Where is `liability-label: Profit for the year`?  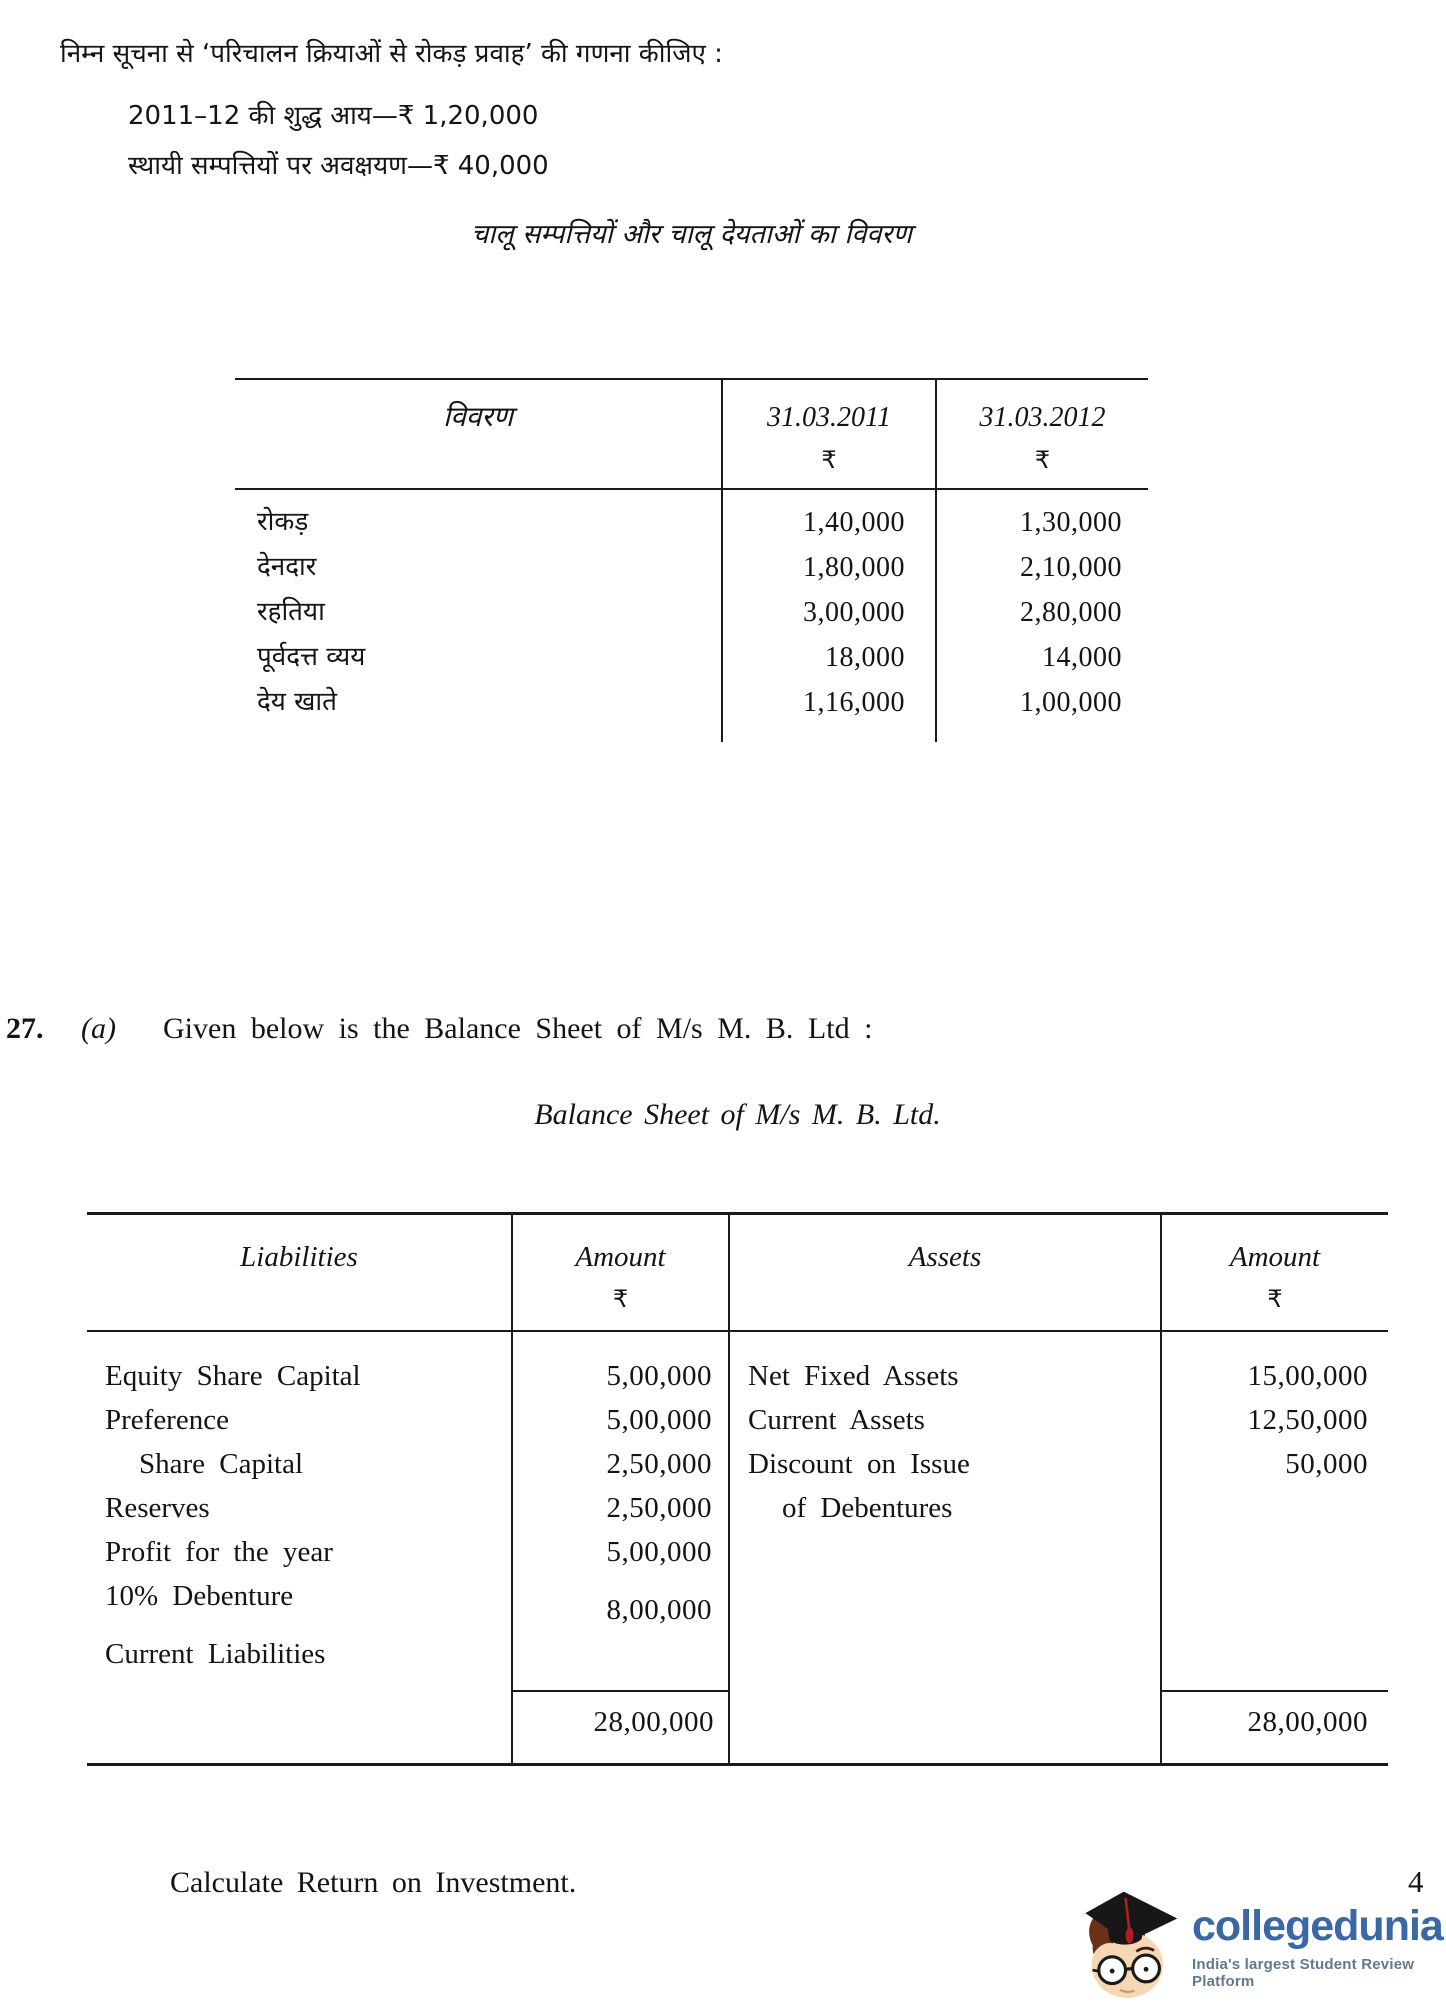
liability-label: Profit for the year is located at coordinates (219, 1552).